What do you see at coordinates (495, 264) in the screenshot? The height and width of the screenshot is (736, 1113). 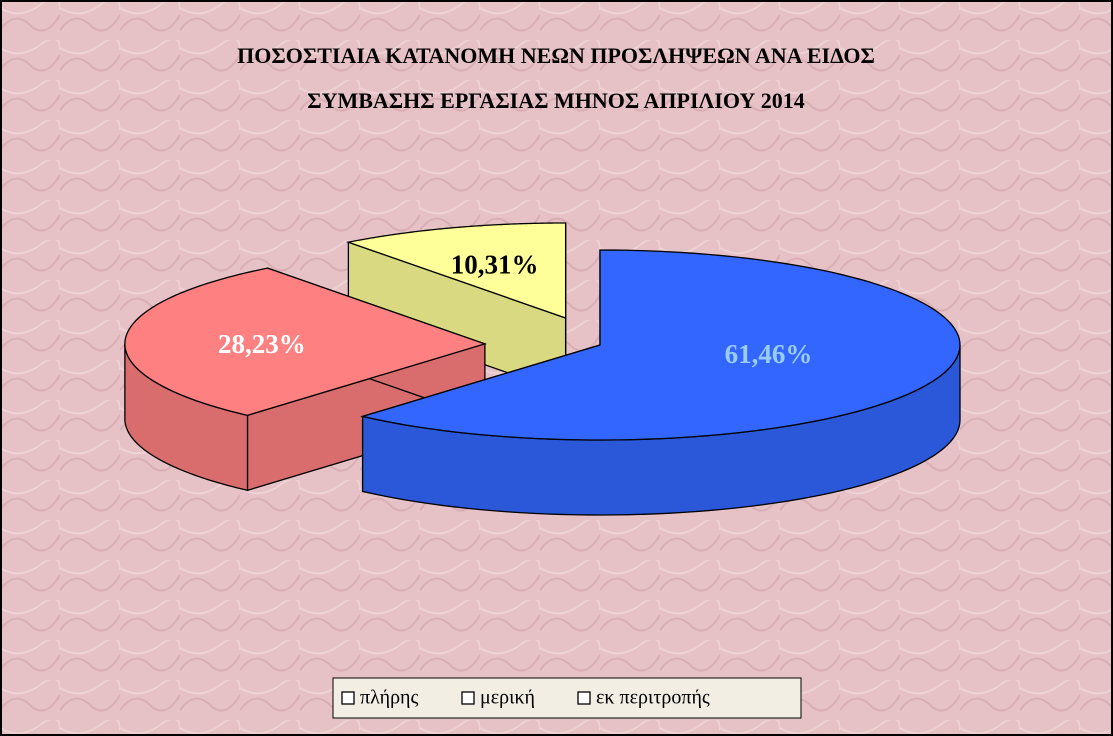 I see `data-label: 10,31%` at bounding box center [495, 264].